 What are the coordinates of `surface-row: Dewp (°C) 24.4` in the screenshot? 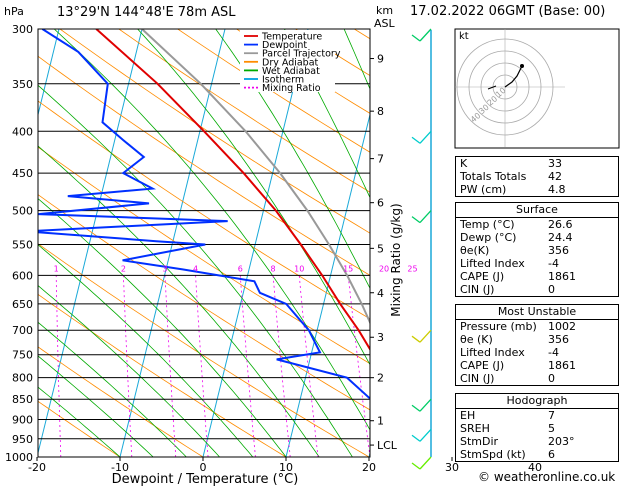 It's located at (516, 237).